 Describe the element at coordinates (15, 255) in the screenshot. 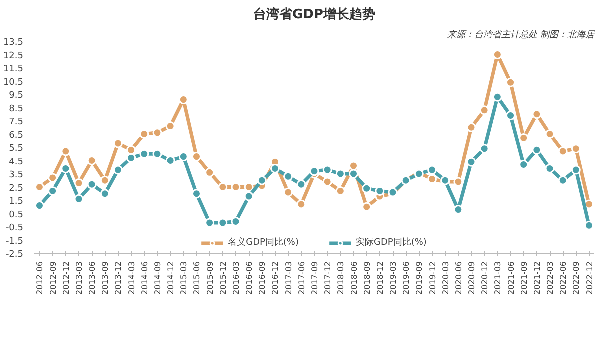

I see `y-tick-label: -2.5` at that location.